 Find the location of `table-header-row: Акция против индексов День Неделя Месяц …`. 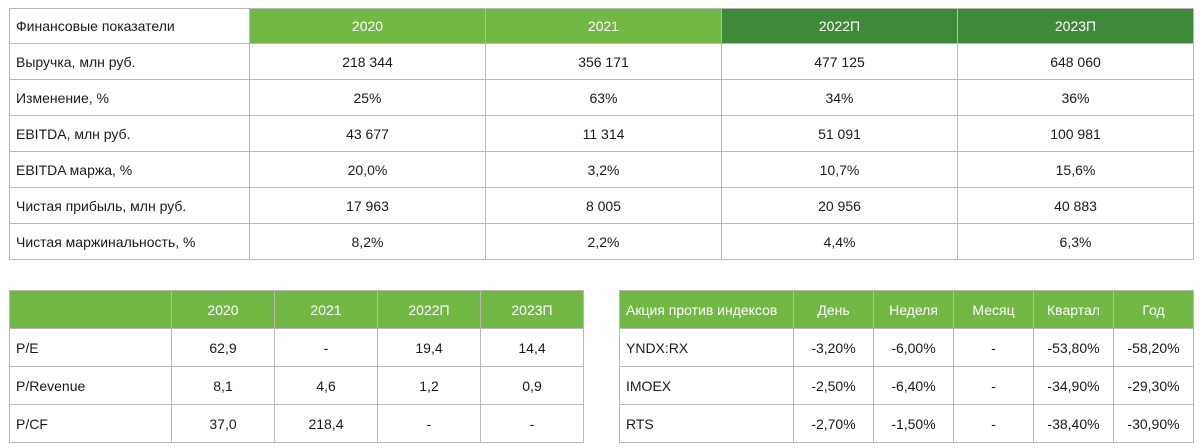

table-header-row: Акция против индексов День Неделя Месяц … is located at coordinates (906, 309).